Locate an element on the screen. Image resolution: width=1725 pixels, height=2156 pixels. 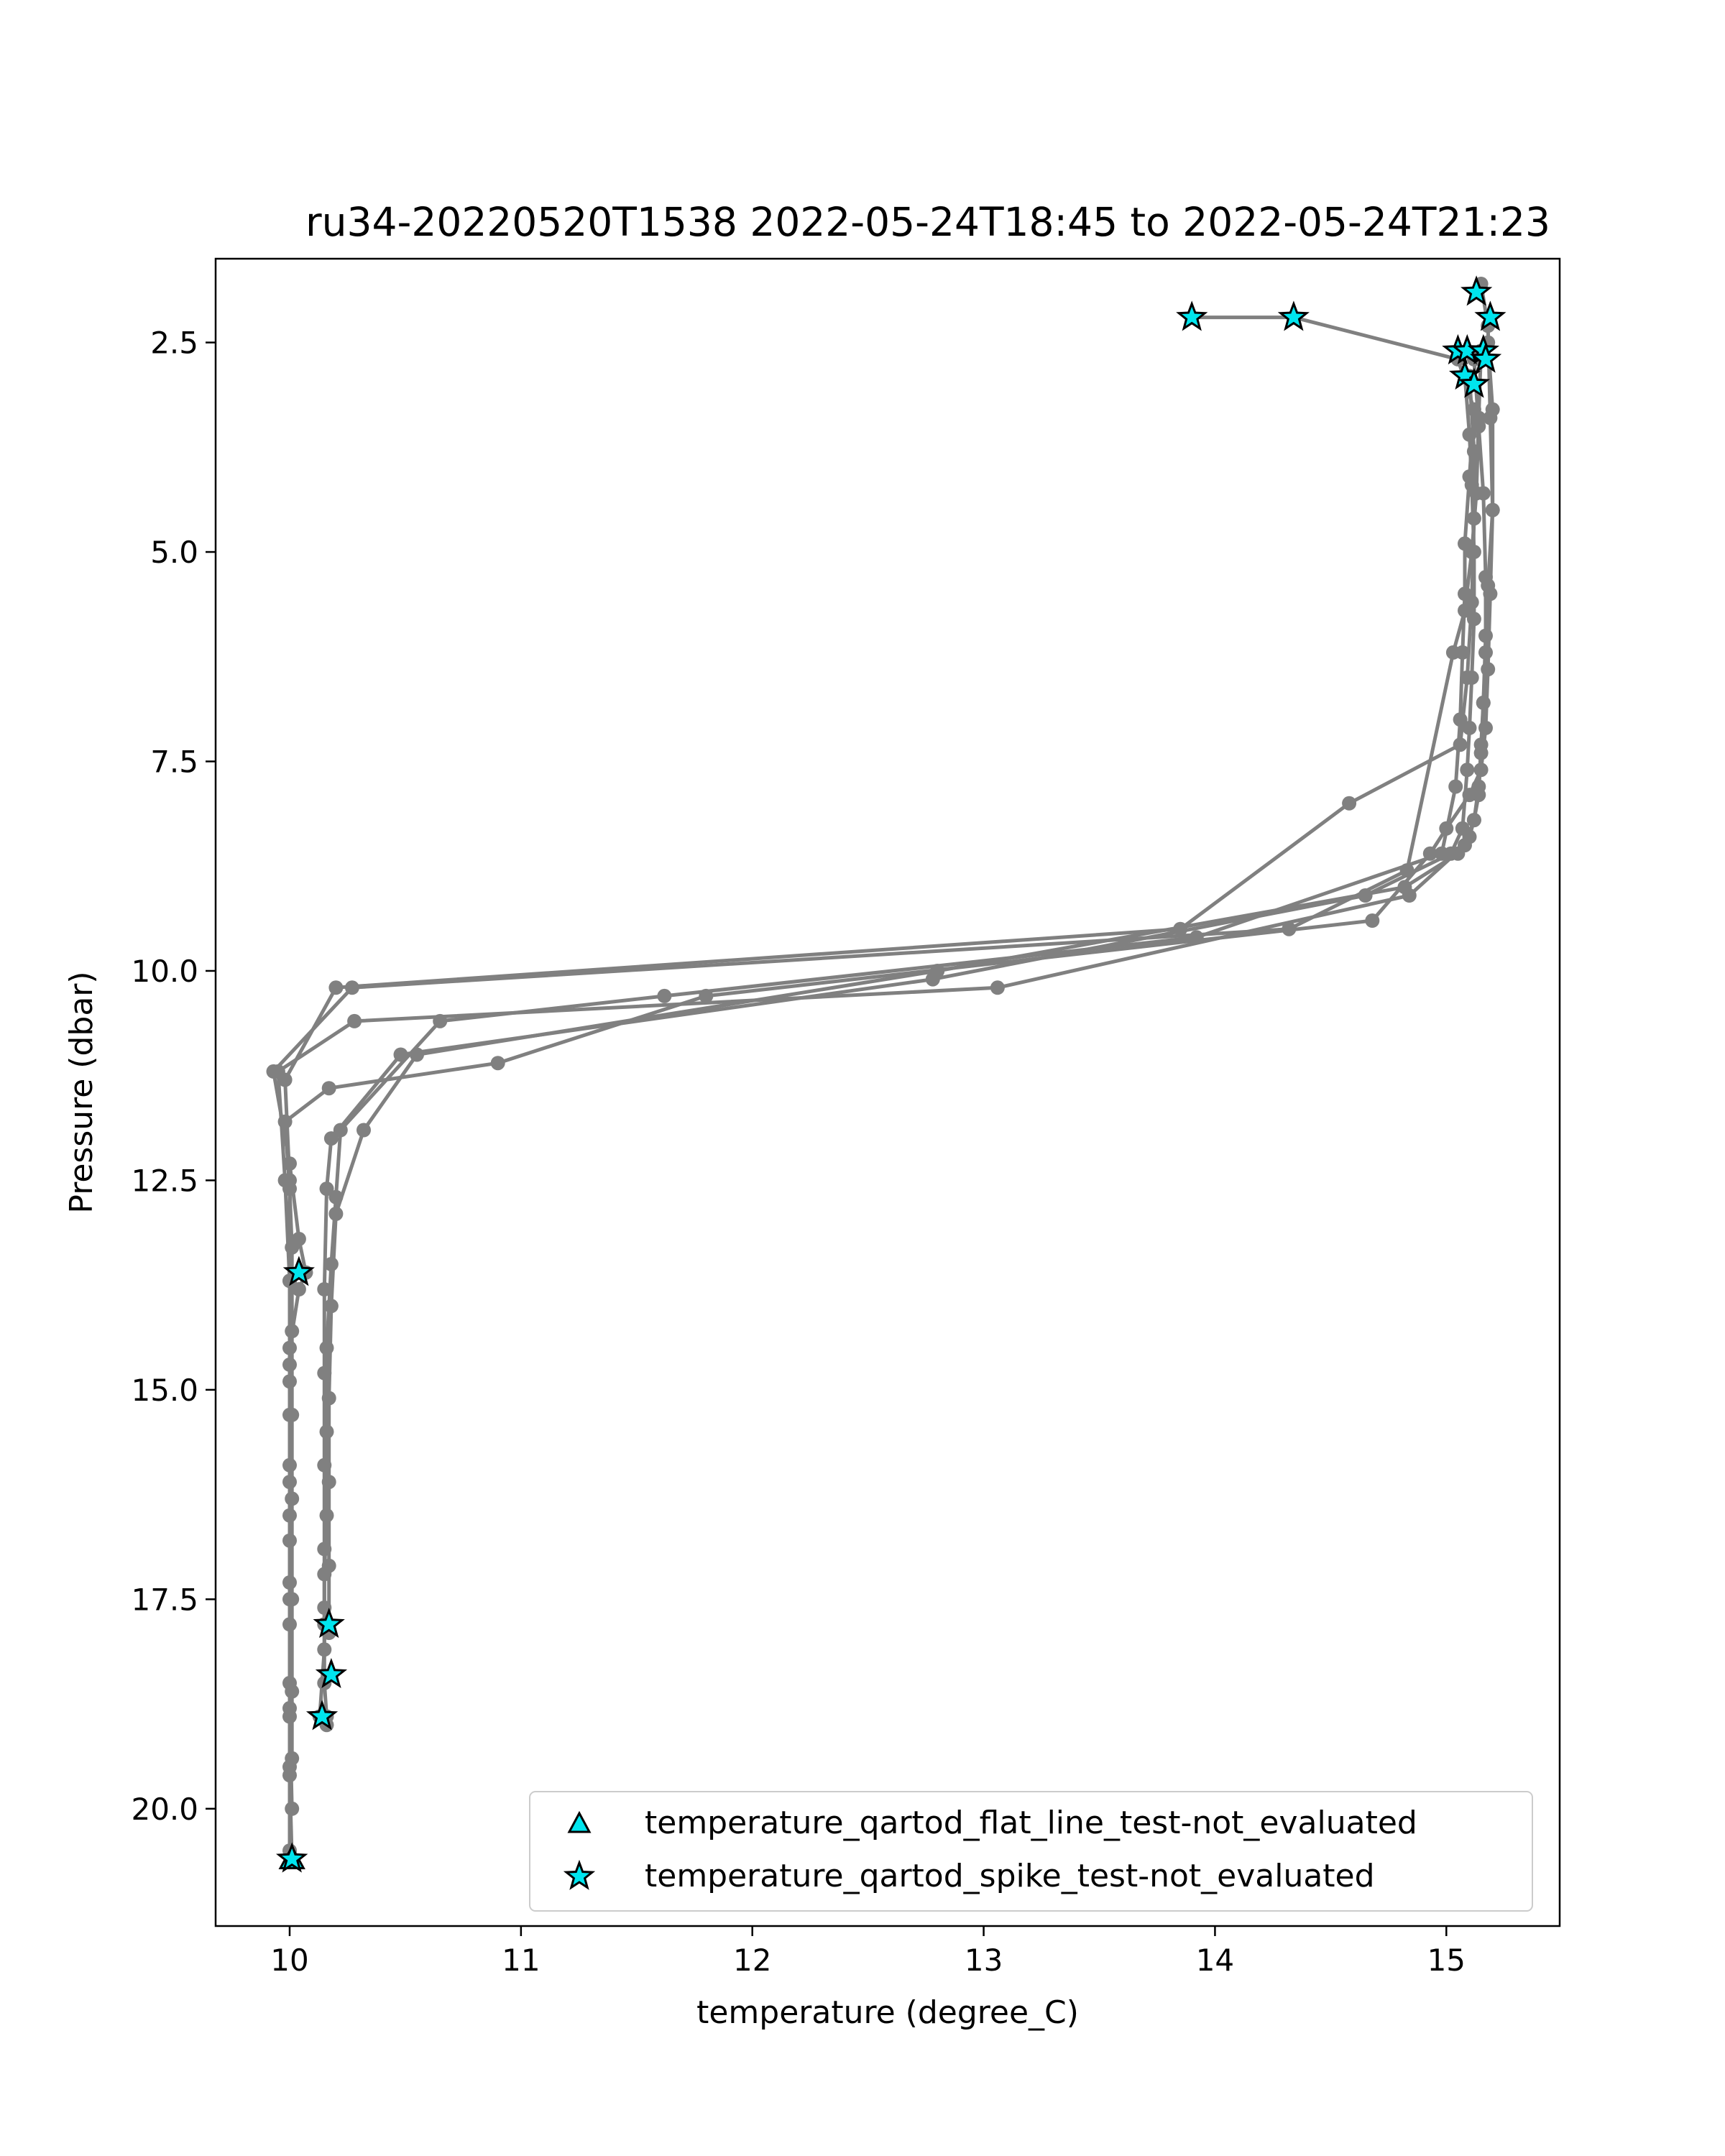
x-tick-label: 12 is located at coordinates (752, 1960).